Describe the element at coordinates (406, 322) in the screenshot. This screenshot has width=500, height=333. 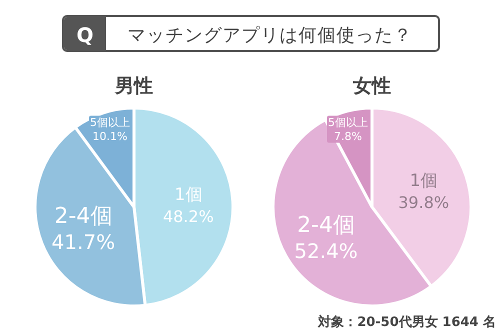
I see `text: 対象：20-50代男女 1644 名` at that location.